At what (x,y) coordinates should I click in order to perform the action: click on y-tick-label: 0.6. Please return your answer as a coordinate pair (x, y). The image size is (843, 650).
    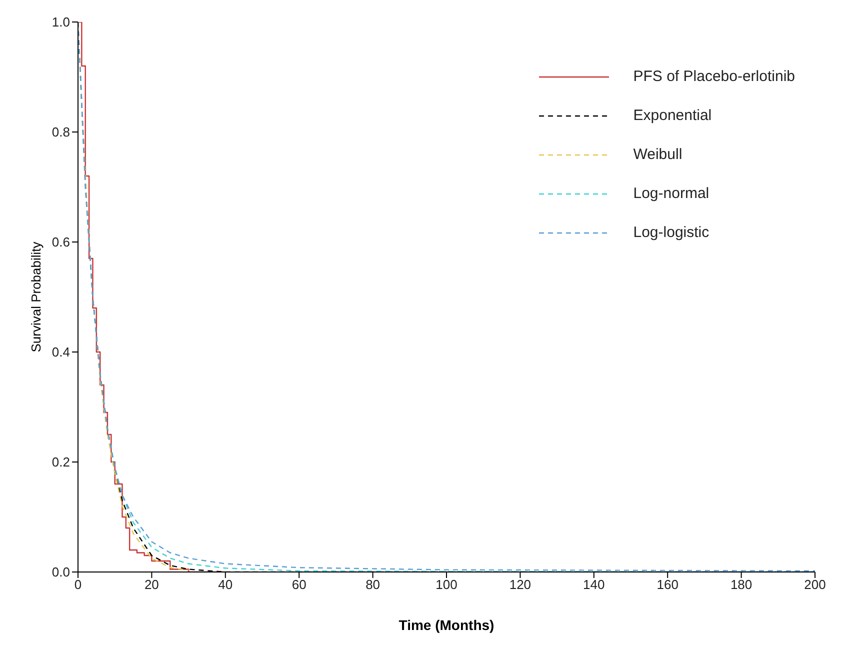
    Looking at the image, I should click on (61, 242).